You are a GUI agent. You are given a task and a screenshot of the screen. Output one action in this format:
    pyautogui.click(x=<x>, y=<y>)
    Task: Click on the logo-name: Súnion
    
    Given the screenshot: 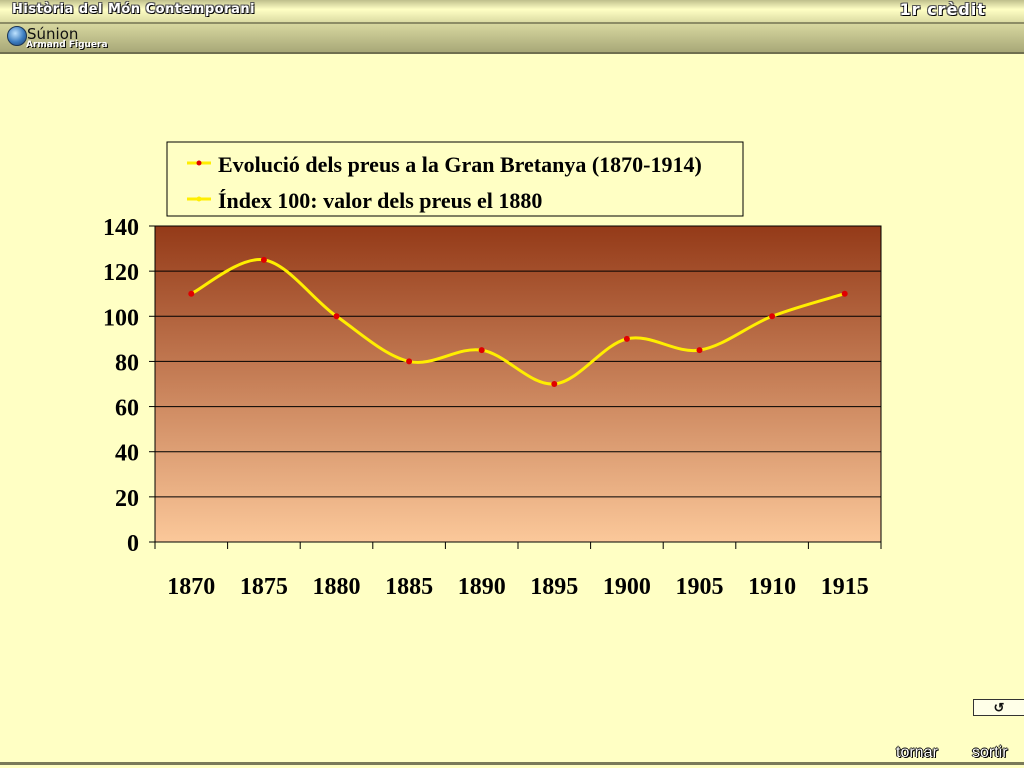 What is the action you would take?
    pyautogui.click(x=53, y=34)
    